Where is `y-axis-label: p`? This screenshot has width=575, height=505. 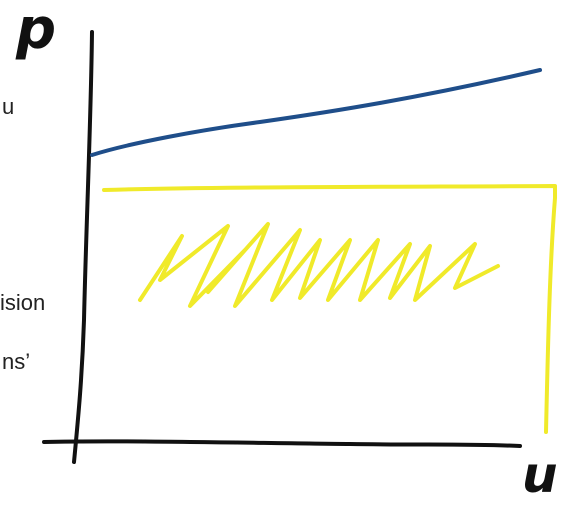
y-axis-label: p is located at coordinates (35, 31).